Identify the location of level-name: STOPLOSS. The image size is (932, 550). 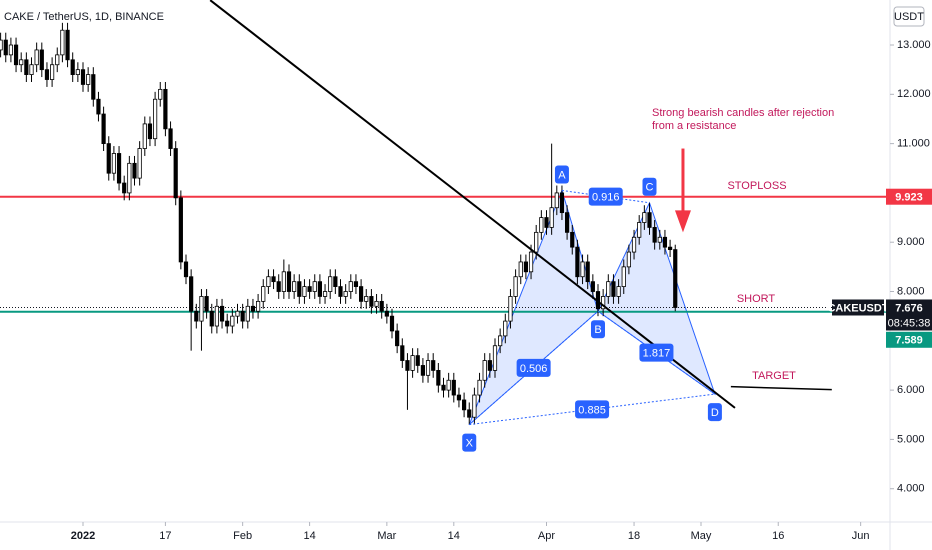
(756, 186).